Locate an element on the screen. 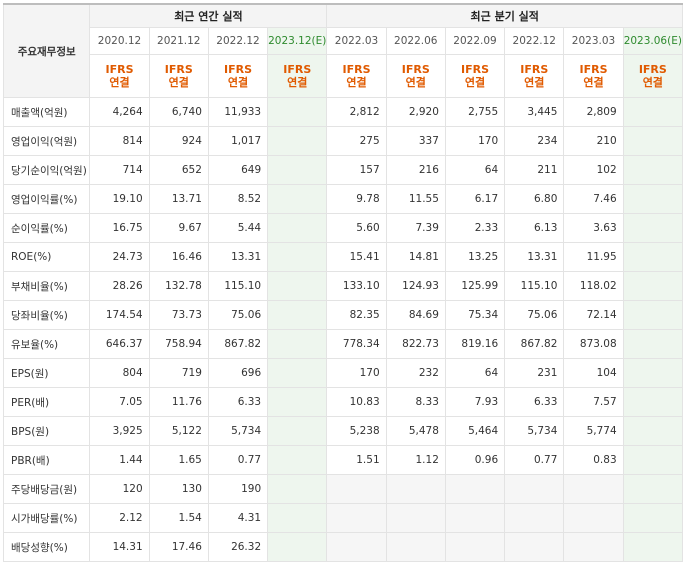 The height and width of the screenshot is (568, 687). row-label: 영업이익률(%) is located at coordinates (46, 199).